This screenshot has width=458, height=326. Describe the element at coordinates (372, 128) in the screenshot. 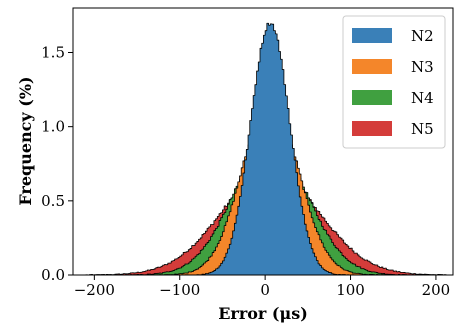

I see `legend-swatch-n5` at that location.